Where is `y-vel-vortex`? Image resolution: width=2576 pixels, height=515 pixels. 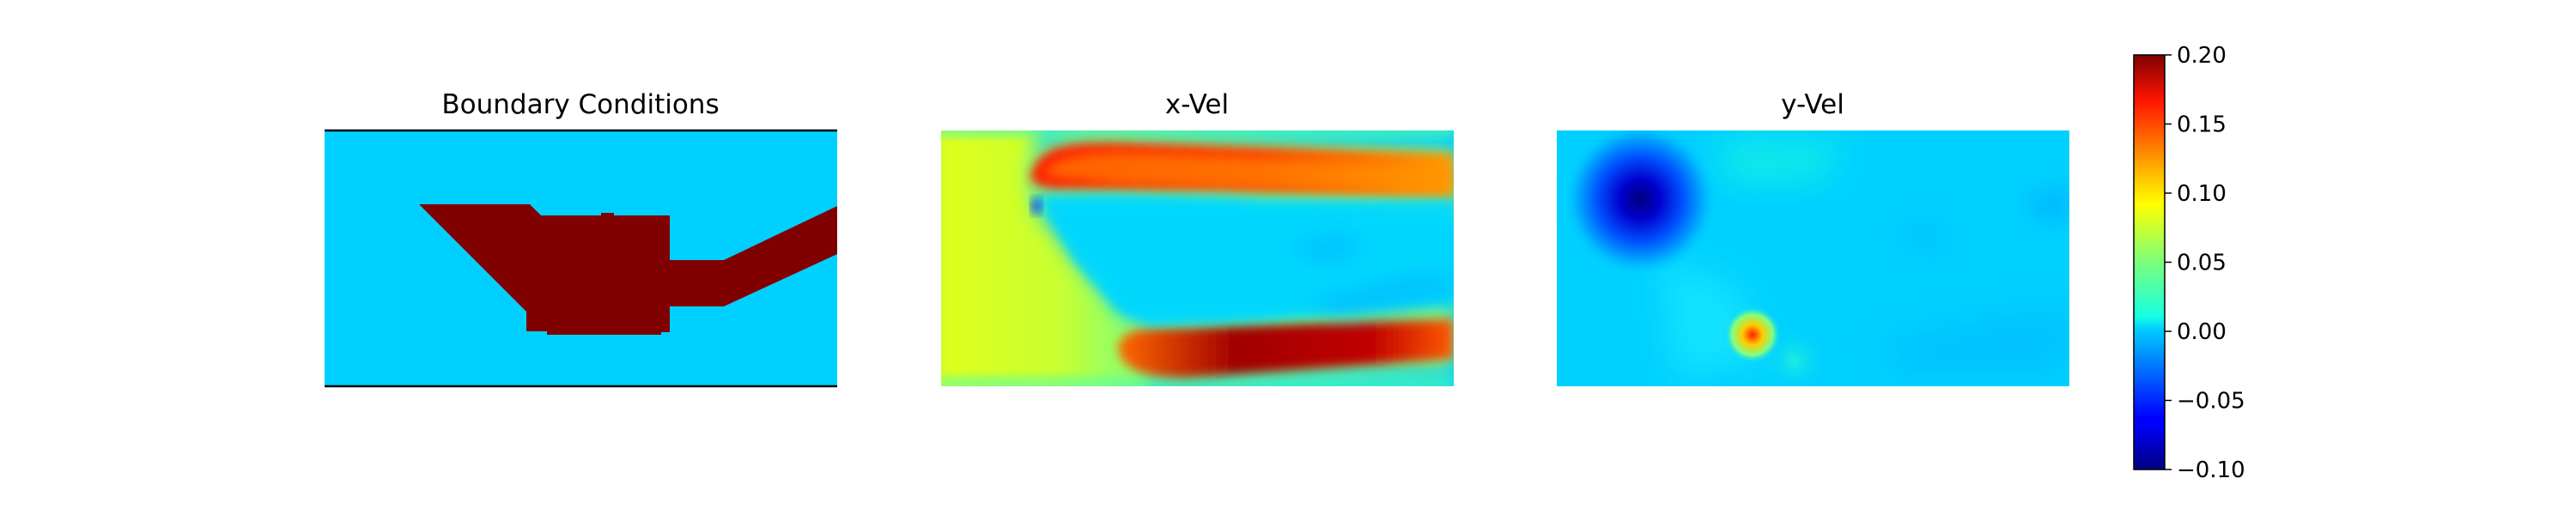
y-vel-vortex is located at coordinates (1640, 203).